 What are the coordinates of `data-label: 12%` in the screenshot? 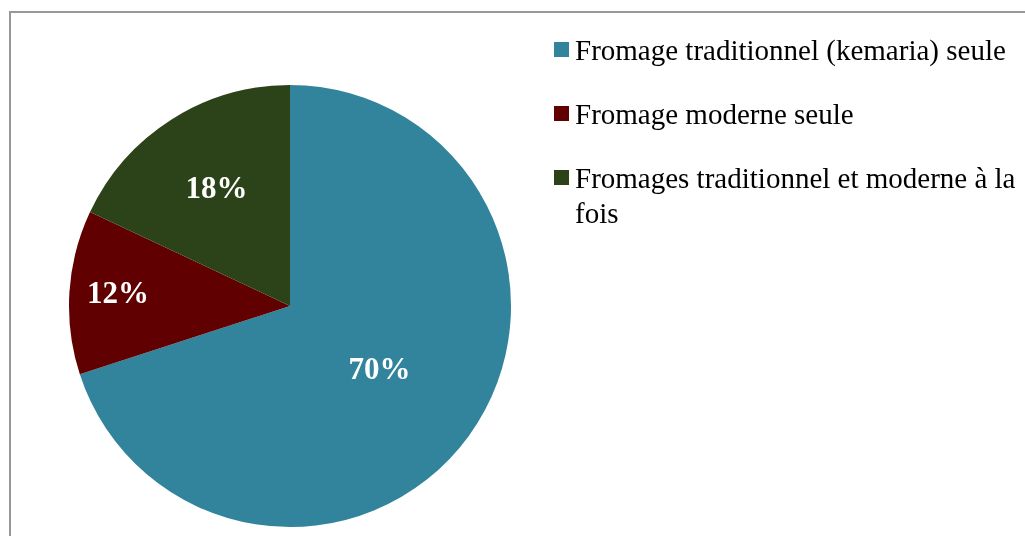 It's located at (117, 293).